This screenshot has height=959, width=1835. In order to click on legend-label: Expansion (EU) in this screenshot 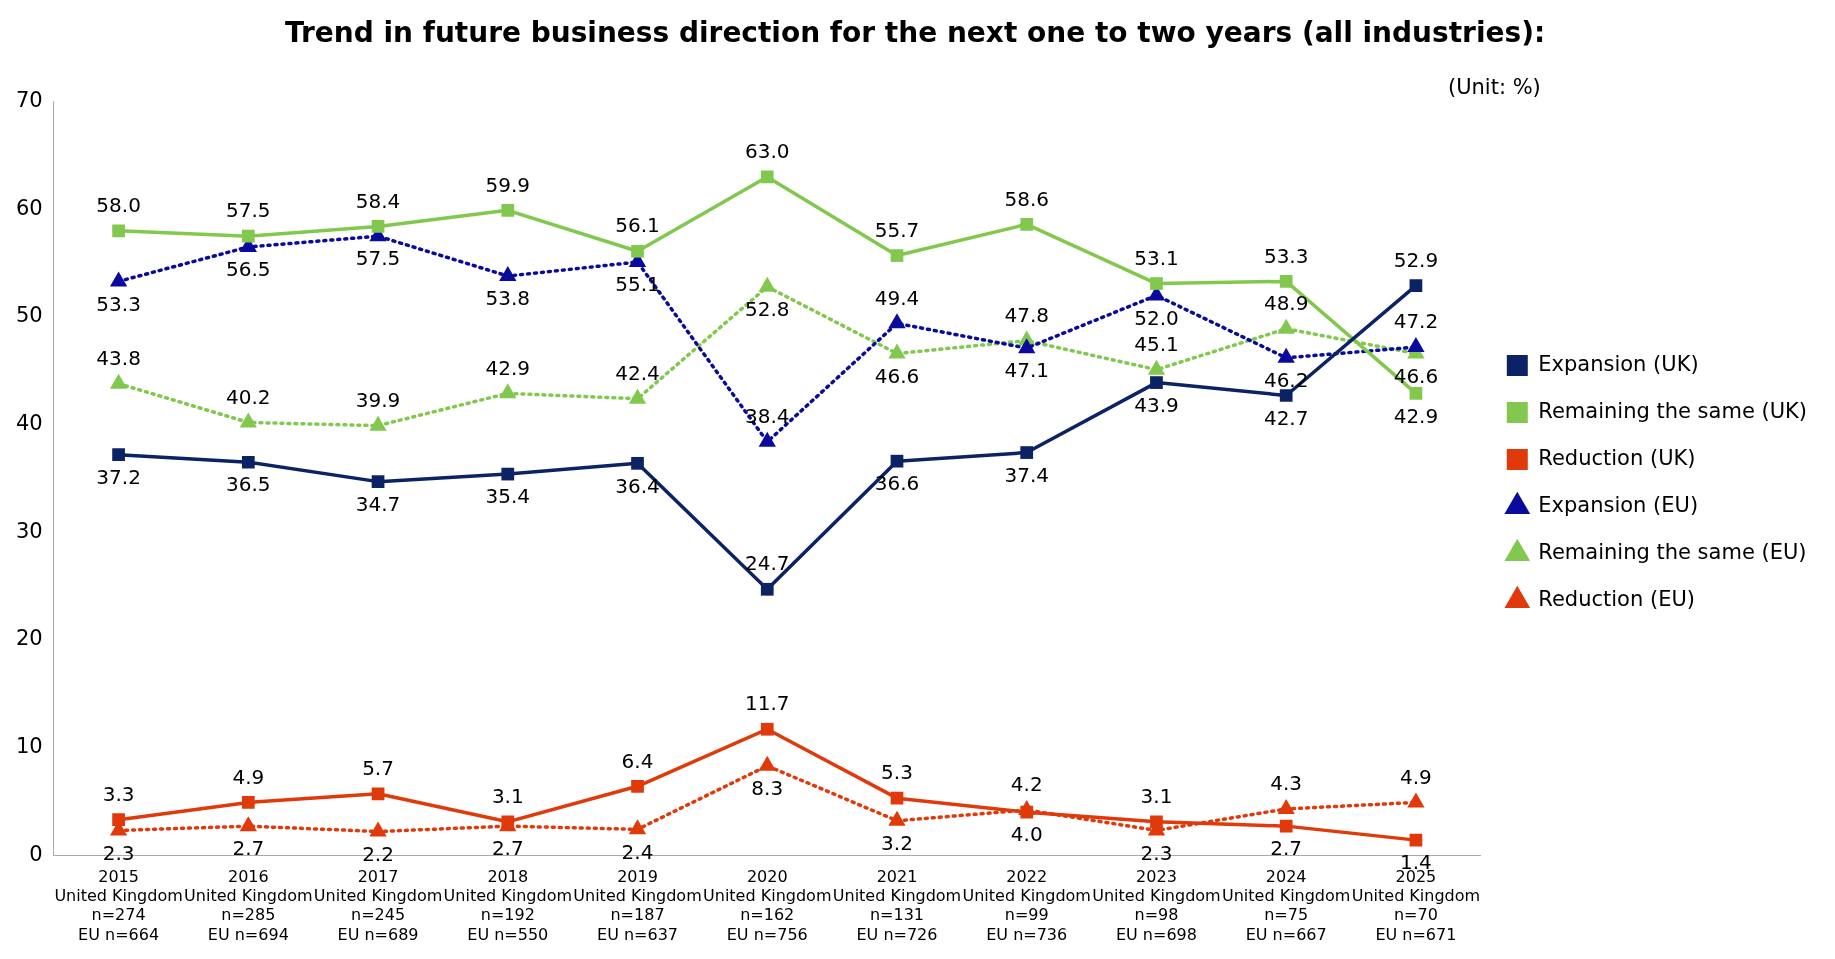, I will do `click(1618, 504)`.